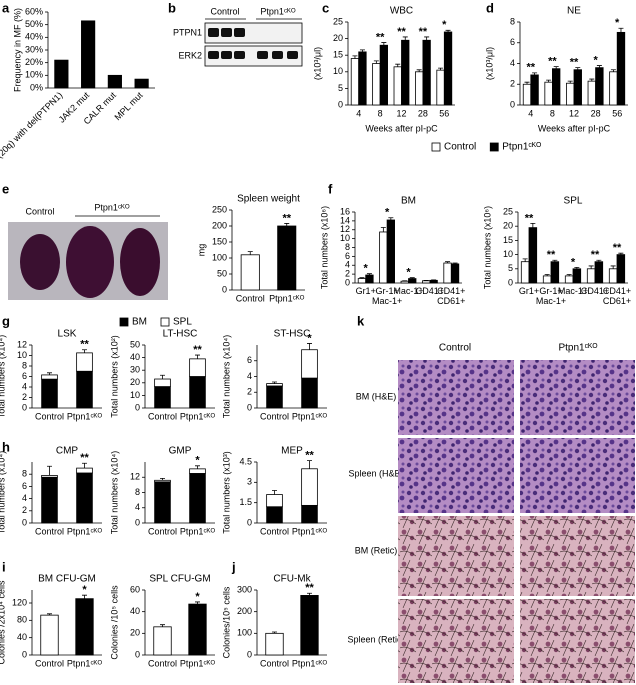 Image resolution: width=636 pixels, height=685 pixels. Describe the element at coordinates (114, 376) in the screenshot. I see `y-axis-label: Total numbers (x10²)` at that location.